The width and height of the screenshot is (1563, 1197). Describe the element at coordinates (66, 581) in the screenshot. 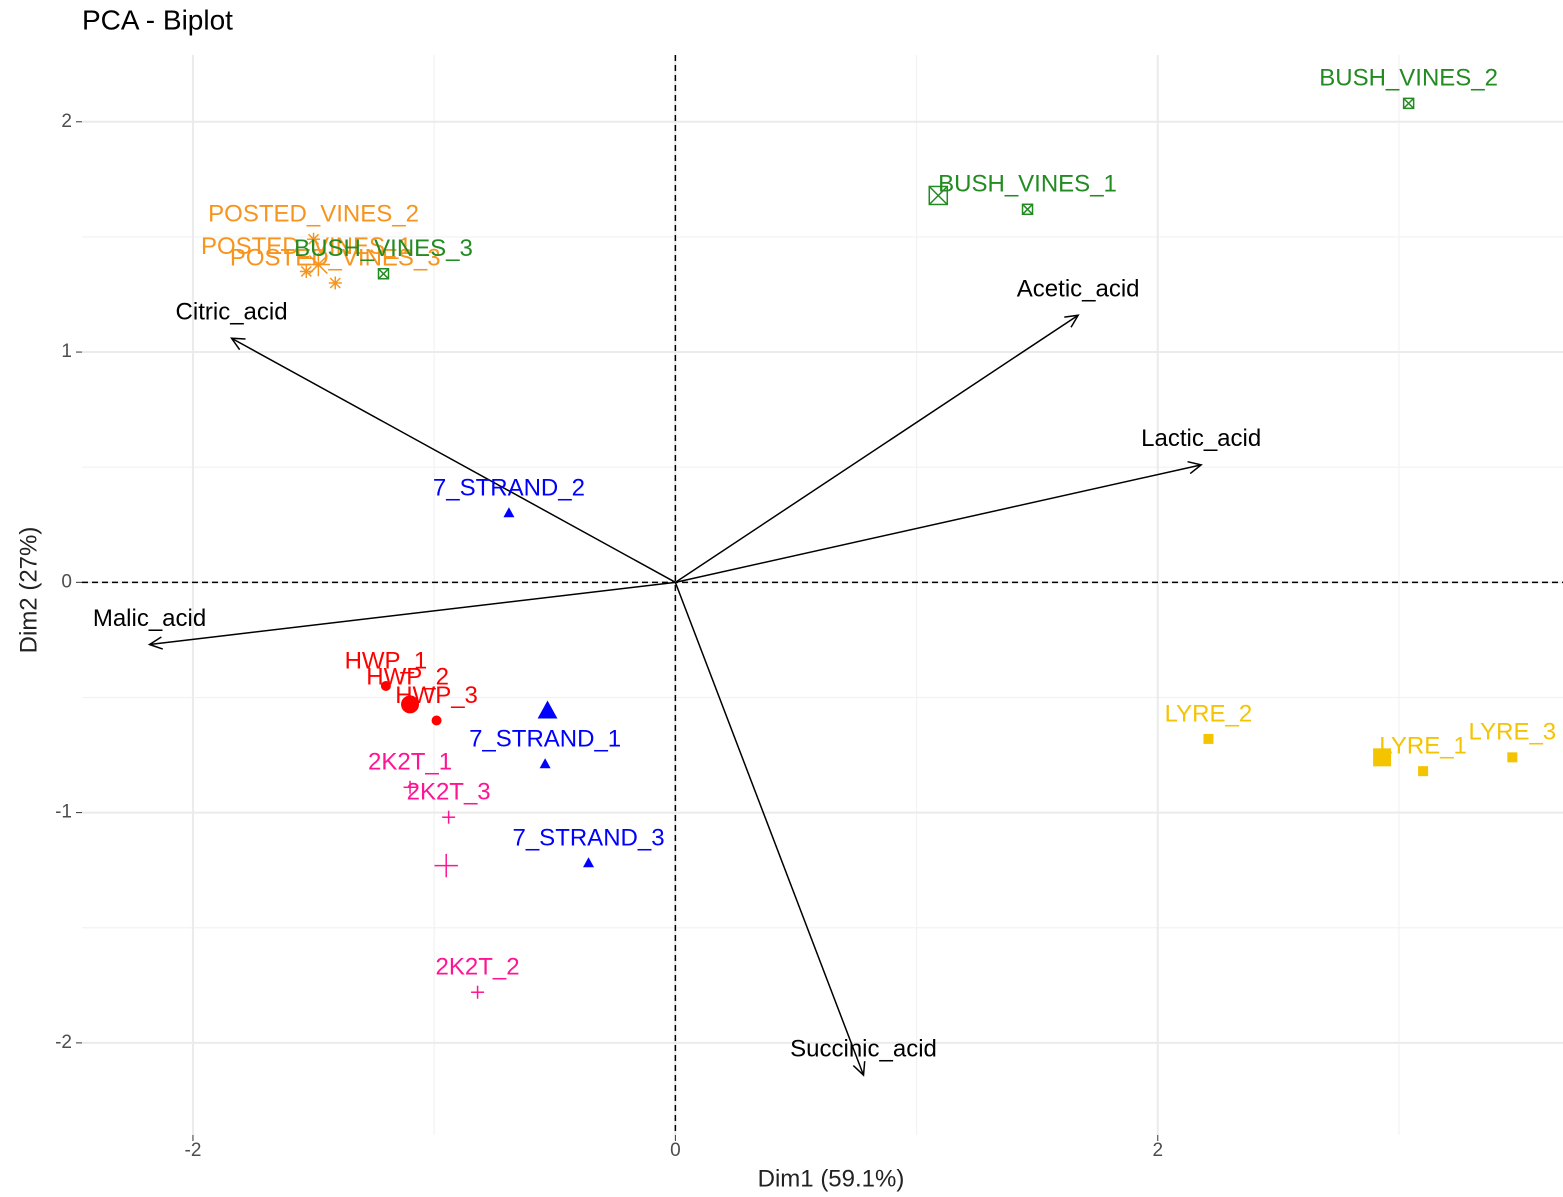

I see `y-tick-label: 0` at that location.